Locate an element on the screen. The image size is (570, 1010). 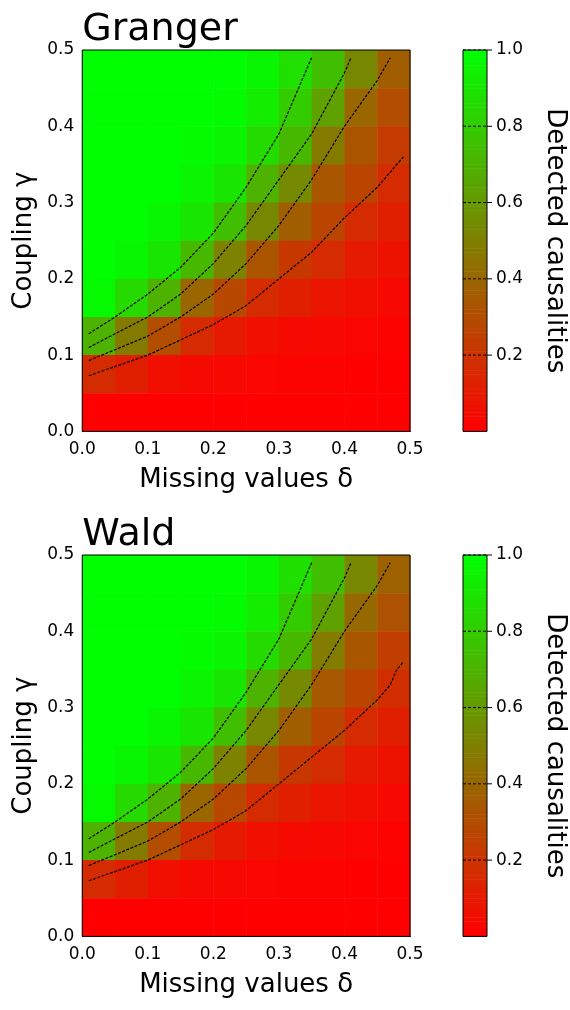
chart-title: Granger is located at coordinates (160, 27).